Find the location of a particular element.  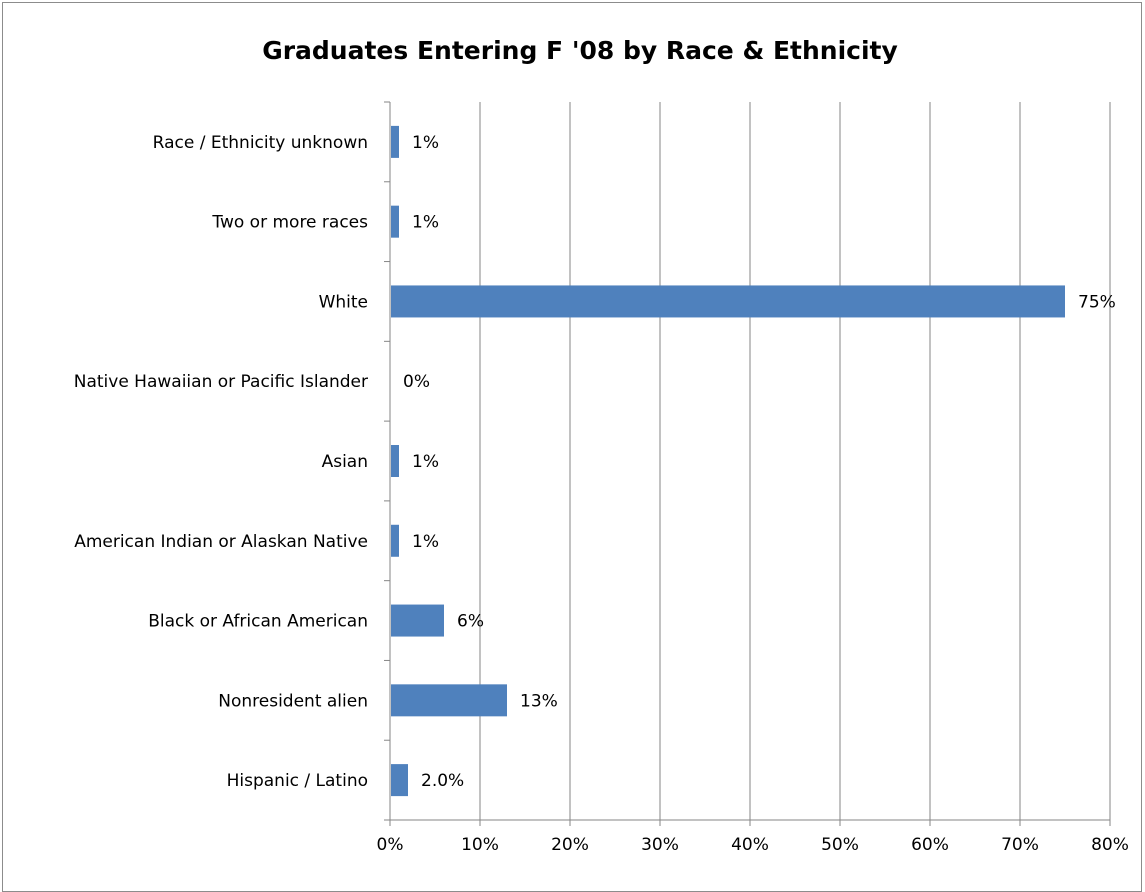

data-label: 0% is located at coordinates (416, 382).